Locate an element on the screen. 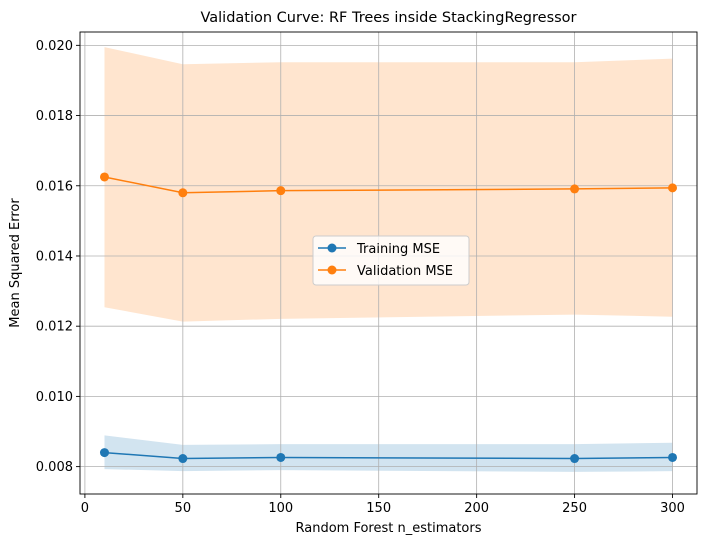 The height and width of the screenshot is (545, 709). y-axis-ticks: 0.008 0.010 0.012 0.014 0.016 0.018 0.020 is located at coordinates (58, 257).